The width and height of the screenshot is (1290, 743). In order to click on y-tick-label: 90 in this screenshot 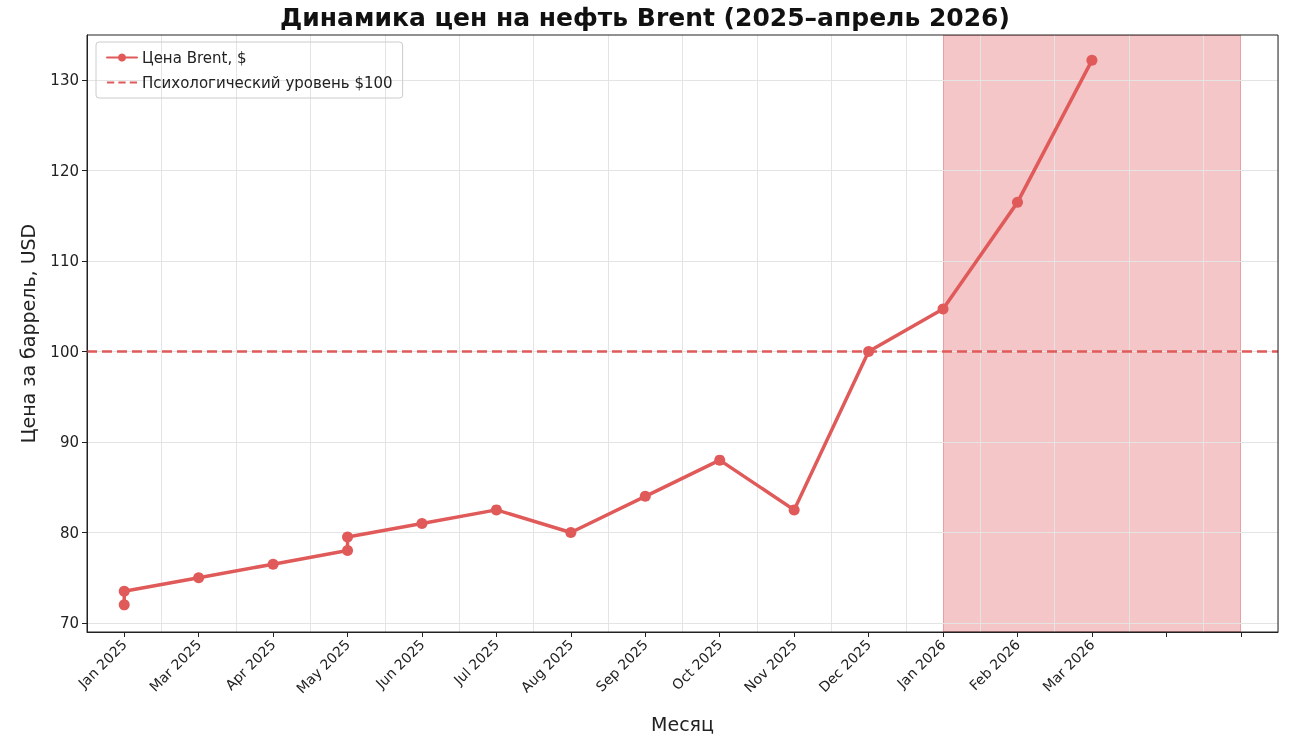, I will do `click(69, 442)`.